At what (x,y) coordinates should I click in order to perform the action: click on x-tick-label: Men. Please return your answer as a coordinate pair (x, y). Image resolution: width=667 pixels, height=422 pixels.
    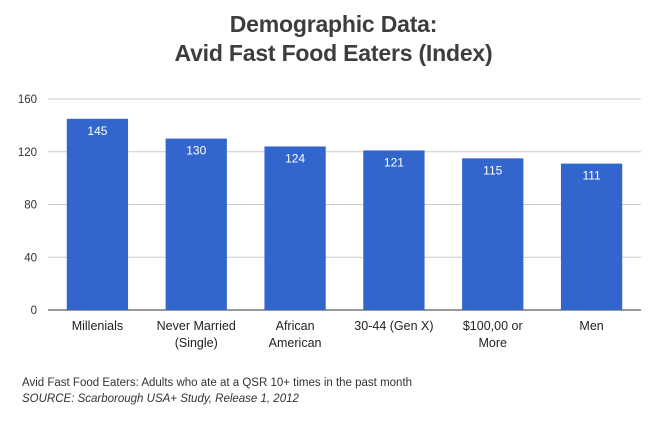
    Looking at the image, I should click on (591, 326).